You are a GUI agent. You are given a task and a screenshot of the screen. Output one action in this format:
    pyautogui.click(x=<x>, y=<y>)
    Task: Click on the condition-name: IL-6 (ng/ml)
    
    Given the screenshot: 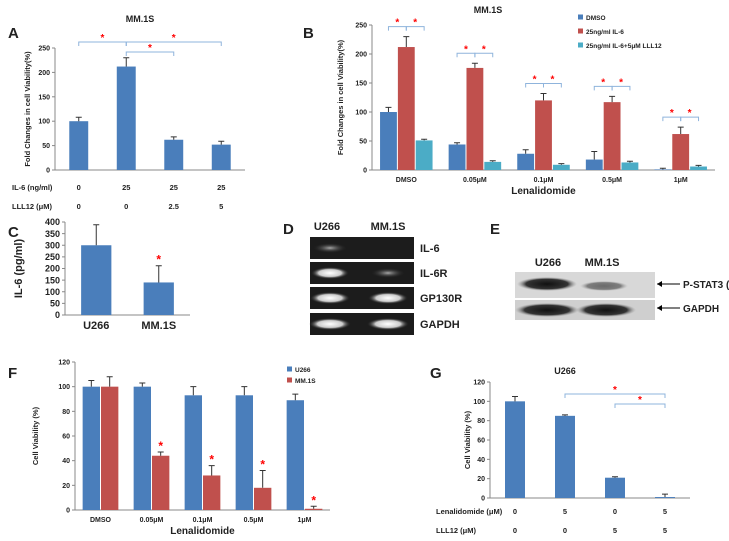 What is the action you would take?
    pyautogui.click(x=32, y=187)
    